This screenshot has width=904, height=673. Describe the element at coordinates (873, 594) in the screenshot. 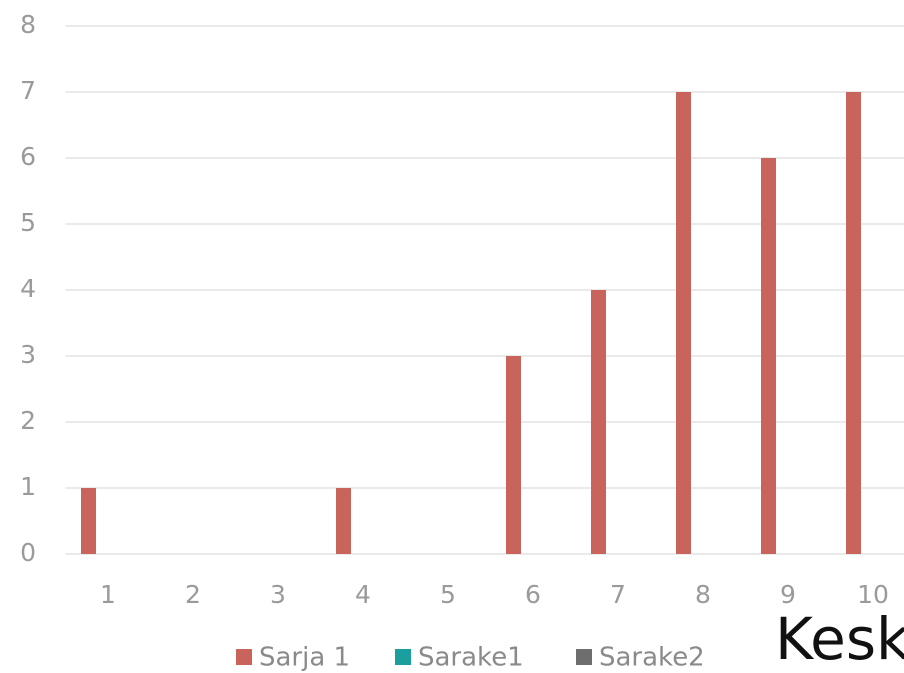

I see `x-tick-label: 10` at that location.